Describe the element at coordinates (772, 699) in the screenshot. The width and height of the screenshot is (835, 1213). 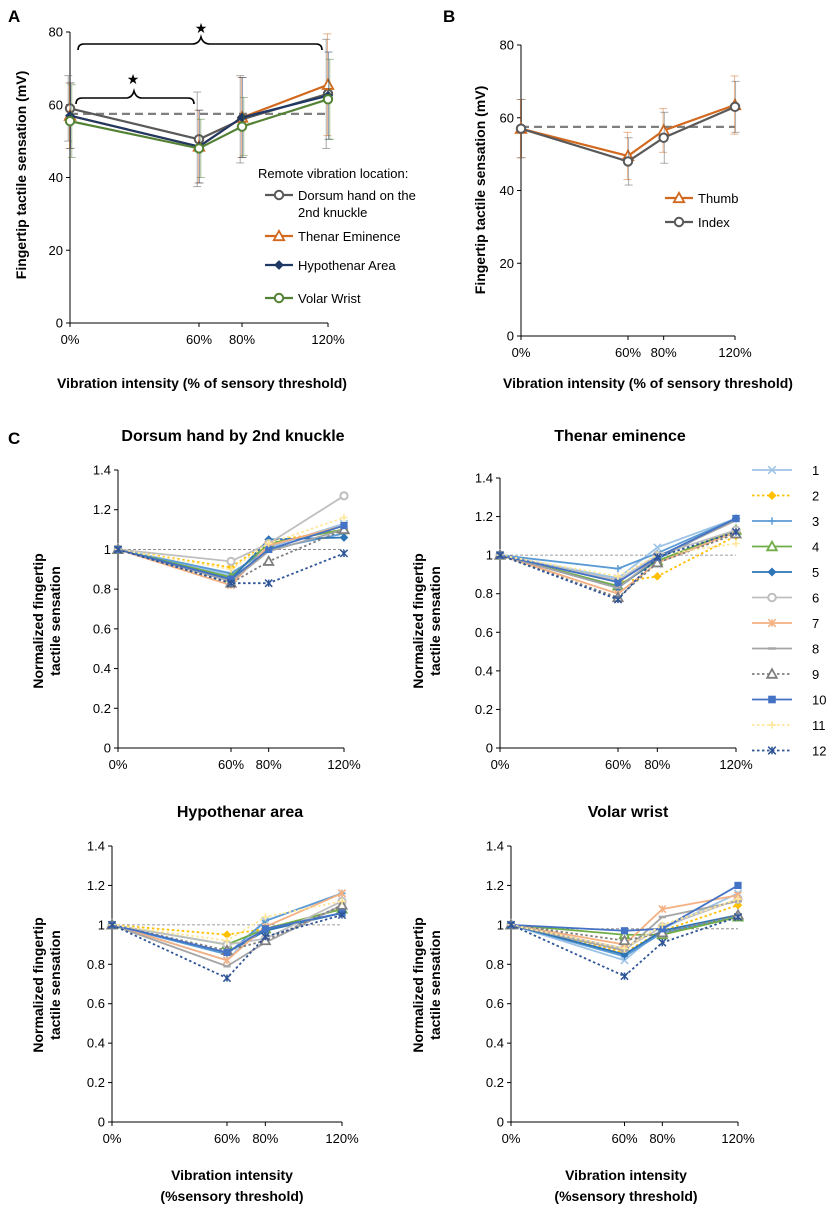
I see `c-legend-10-swatch-marker` at that location.